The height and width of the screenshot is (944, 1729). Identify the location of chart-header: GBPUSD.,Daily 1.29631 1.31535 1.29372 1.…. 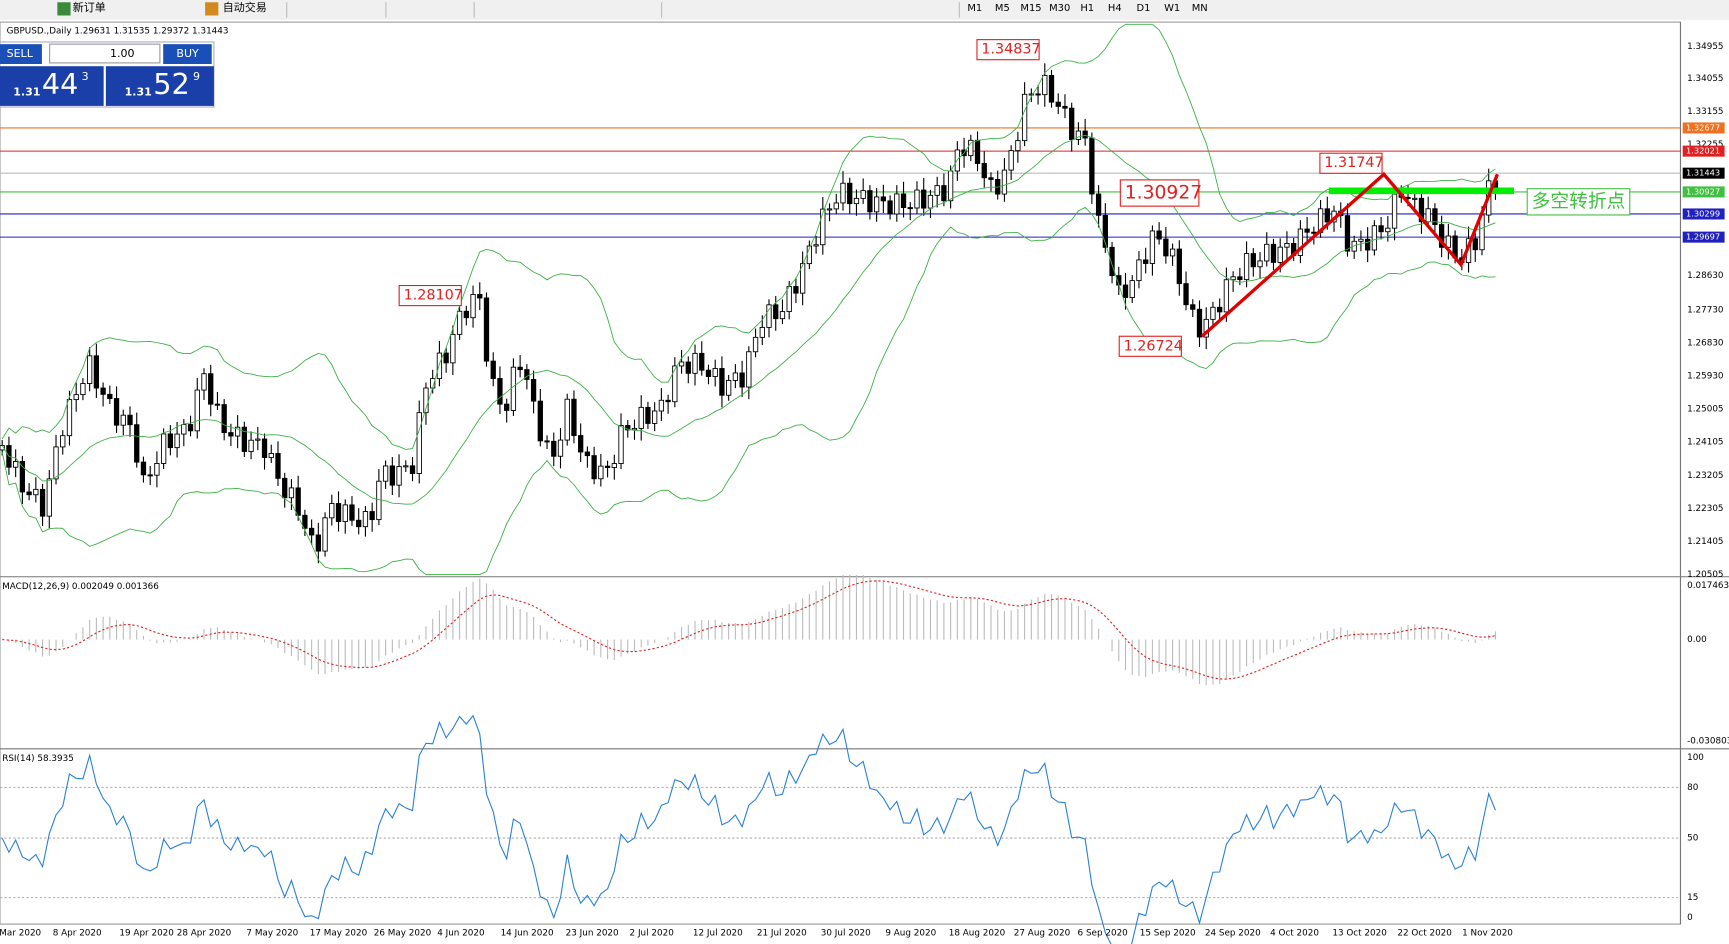
(118, 31).